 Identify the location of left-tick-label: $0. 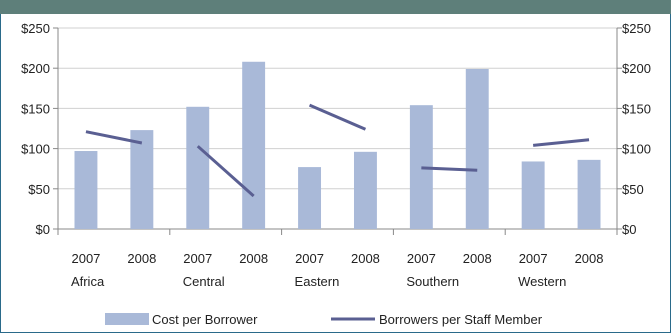
(43, 229).